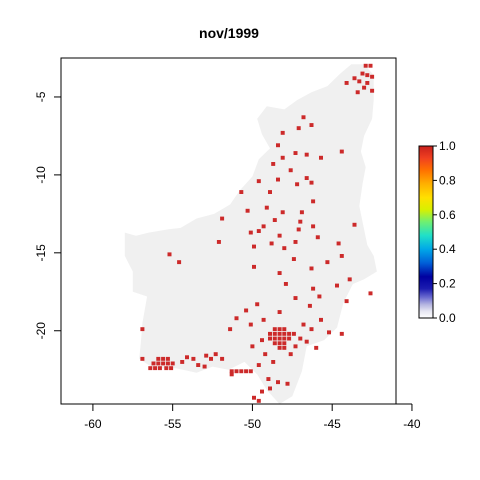 The width and height of the screenshot is (480, 480). I want to click on colorbar-tick-label: 1.0, so click(447, 146).